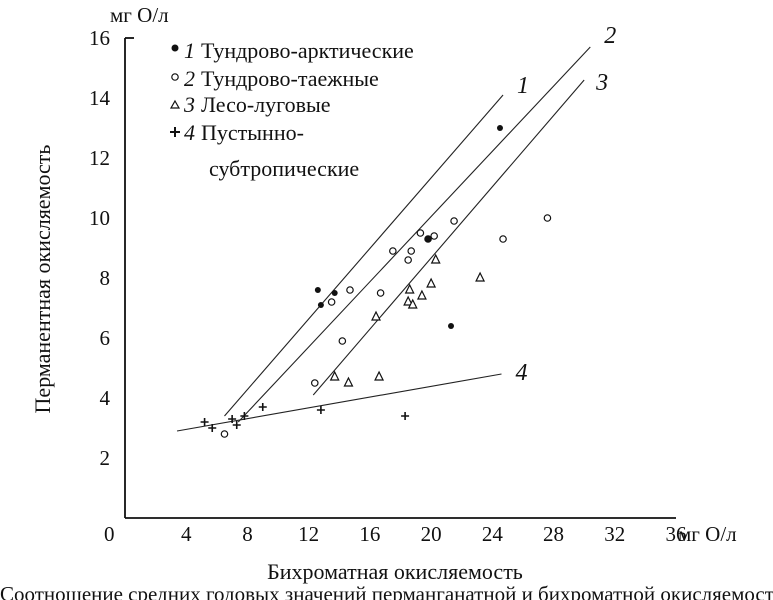  What do you see at coordinates (252, 132) in the screenshot?
I see `legend-label-4: Пустынно-` at bounding box center [252, 132].